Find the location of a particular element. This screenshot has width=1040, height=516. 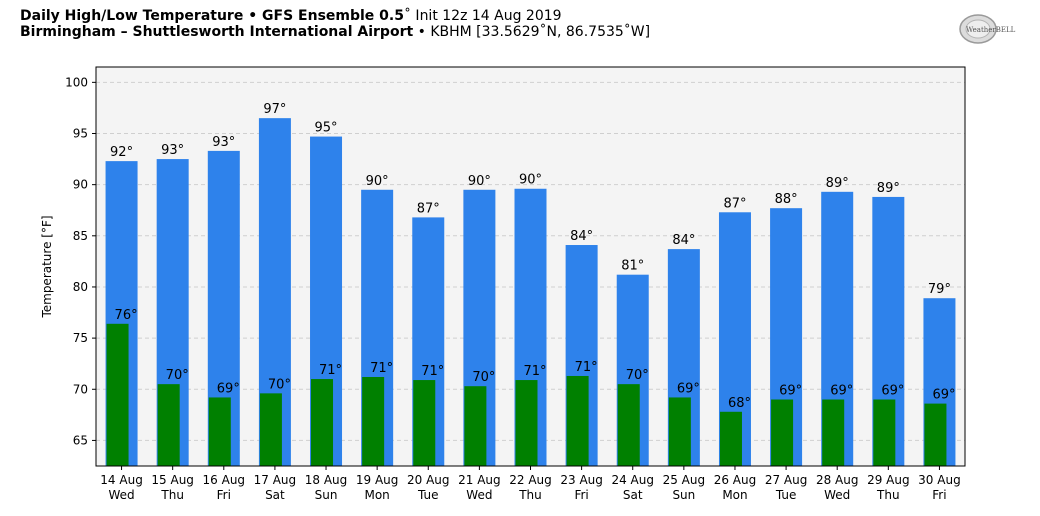

high-temp-label: 92° is located at coordinates (121, 152).